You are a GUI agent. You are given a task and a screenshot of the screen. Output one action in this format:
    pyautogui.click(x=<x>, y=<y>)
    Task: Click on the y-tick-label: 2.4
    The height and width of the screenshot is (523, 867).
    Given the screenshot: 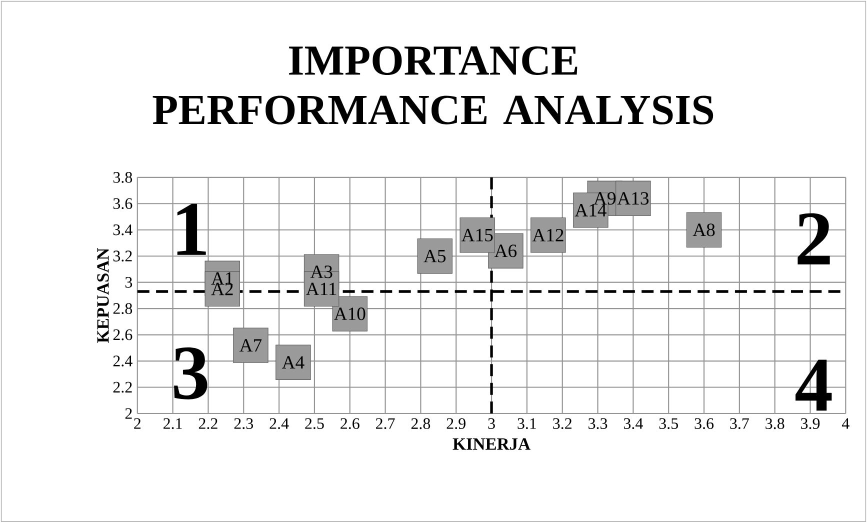 What is the action you would take?
    pyautogui.click(x=122, y=361)
    